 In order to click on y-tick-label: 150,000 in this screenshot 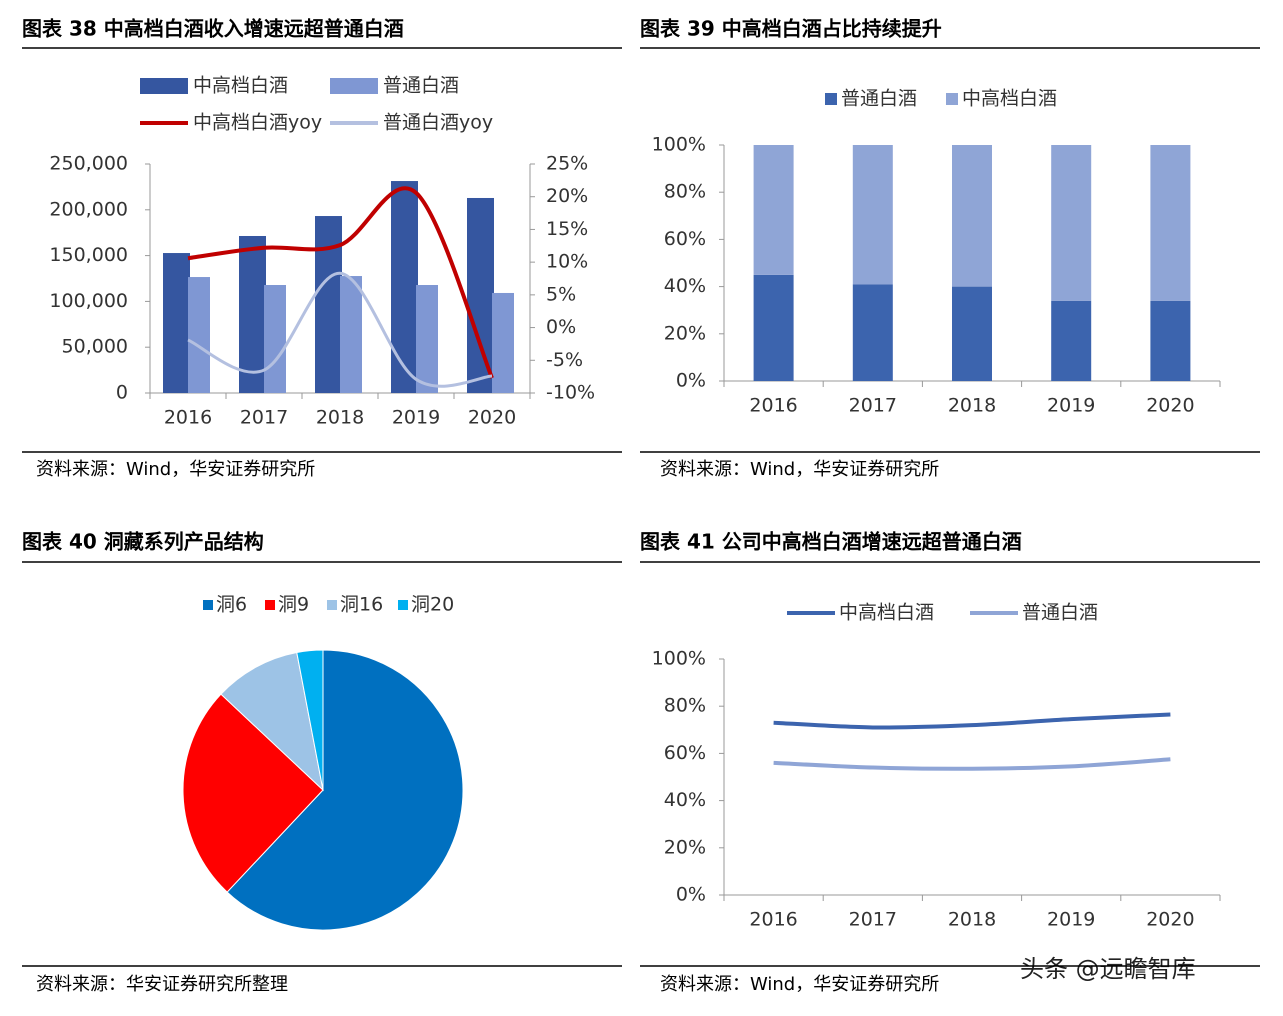, I will do `click(88, 255)`.